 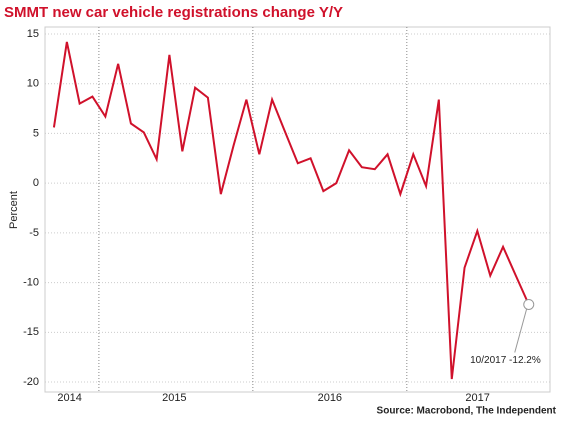 What do you see at coordinates (36, 133) in the screenshot?
I see `y-tick-label: 5` at bounding box center [36, 133].